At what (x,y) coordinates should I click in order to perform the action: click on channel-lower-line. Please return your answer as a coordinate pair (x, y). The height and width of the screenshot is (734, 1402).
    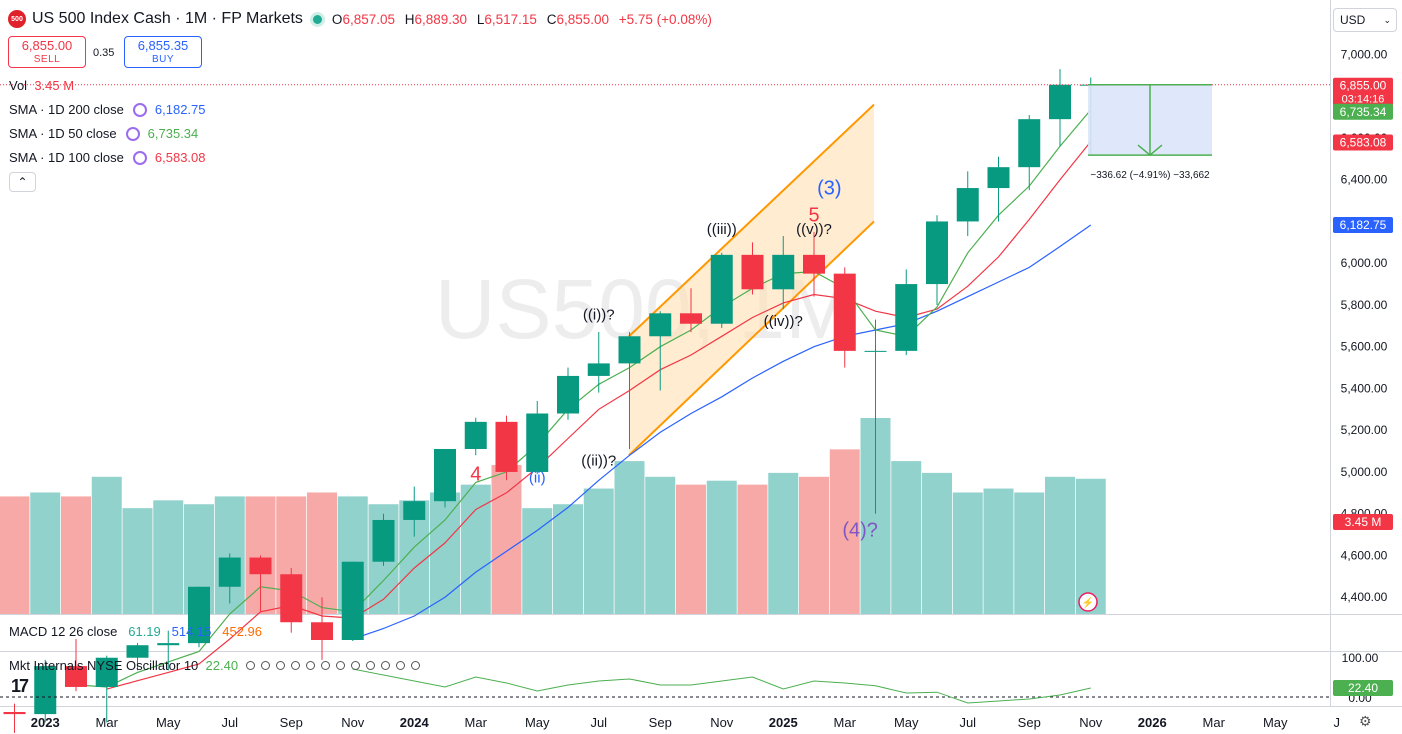
    Looking at the image, I should click on (751, 338).